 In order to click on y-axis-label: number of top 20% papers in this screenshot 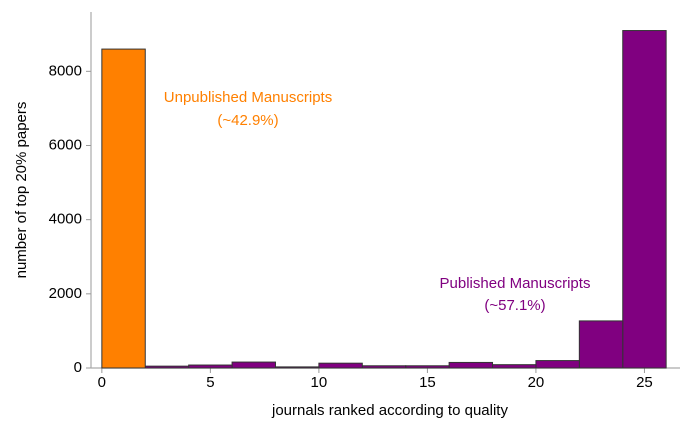, I will do `click(21, 190)`.